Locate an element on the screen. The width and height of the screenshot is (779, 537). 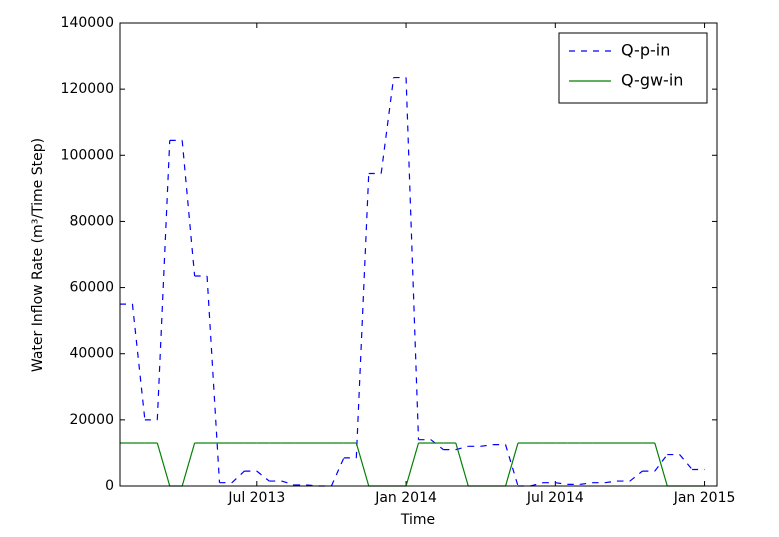
y-tick-label: 20000 is located at coordinates (91, 420).